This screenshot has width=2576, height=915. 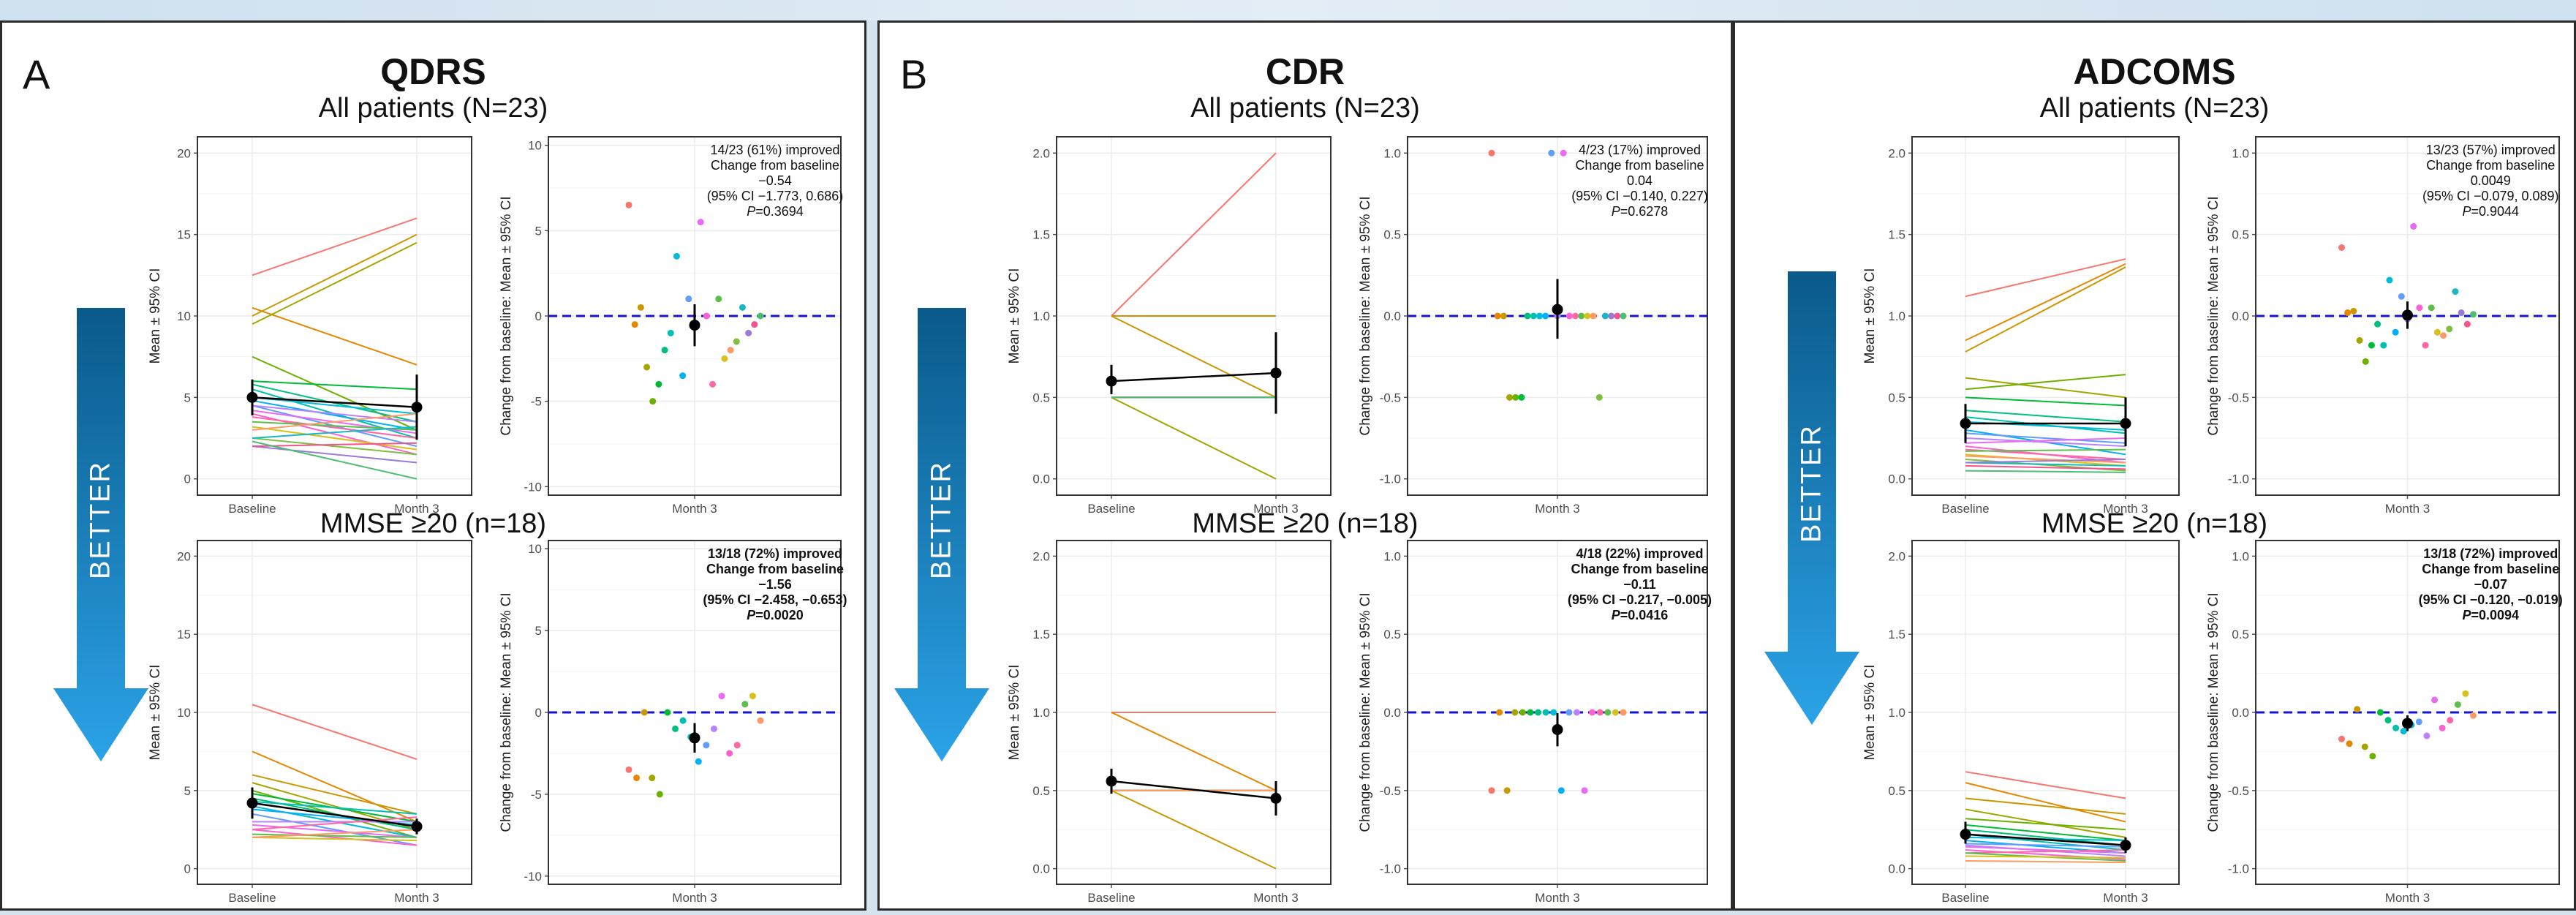 I want to click on y-tick-label: 20, so click(x=184, y=153).